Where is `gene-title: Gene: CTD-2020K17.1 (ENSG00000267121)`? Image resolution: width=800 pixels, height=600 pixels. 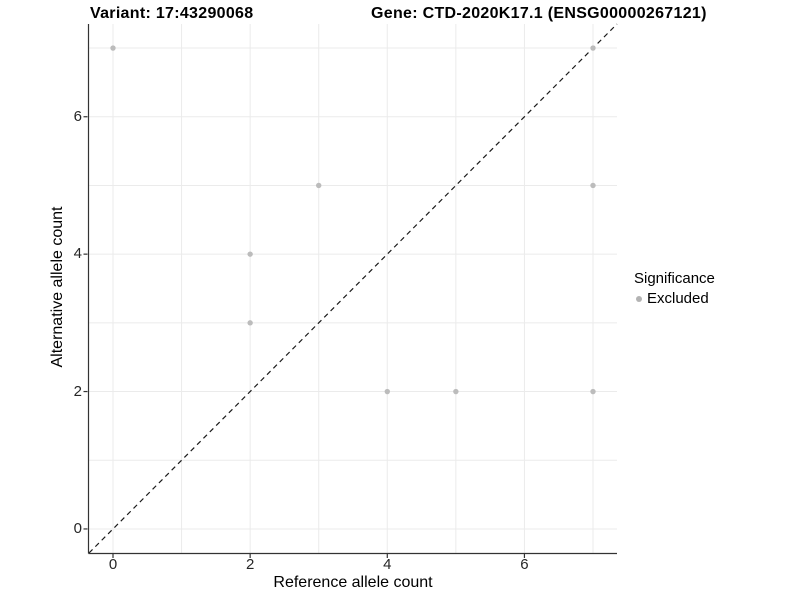
gene-title: Gene: CTD-2020K17.1 (ENSG00000267121) is located at coordinates (539, 13).